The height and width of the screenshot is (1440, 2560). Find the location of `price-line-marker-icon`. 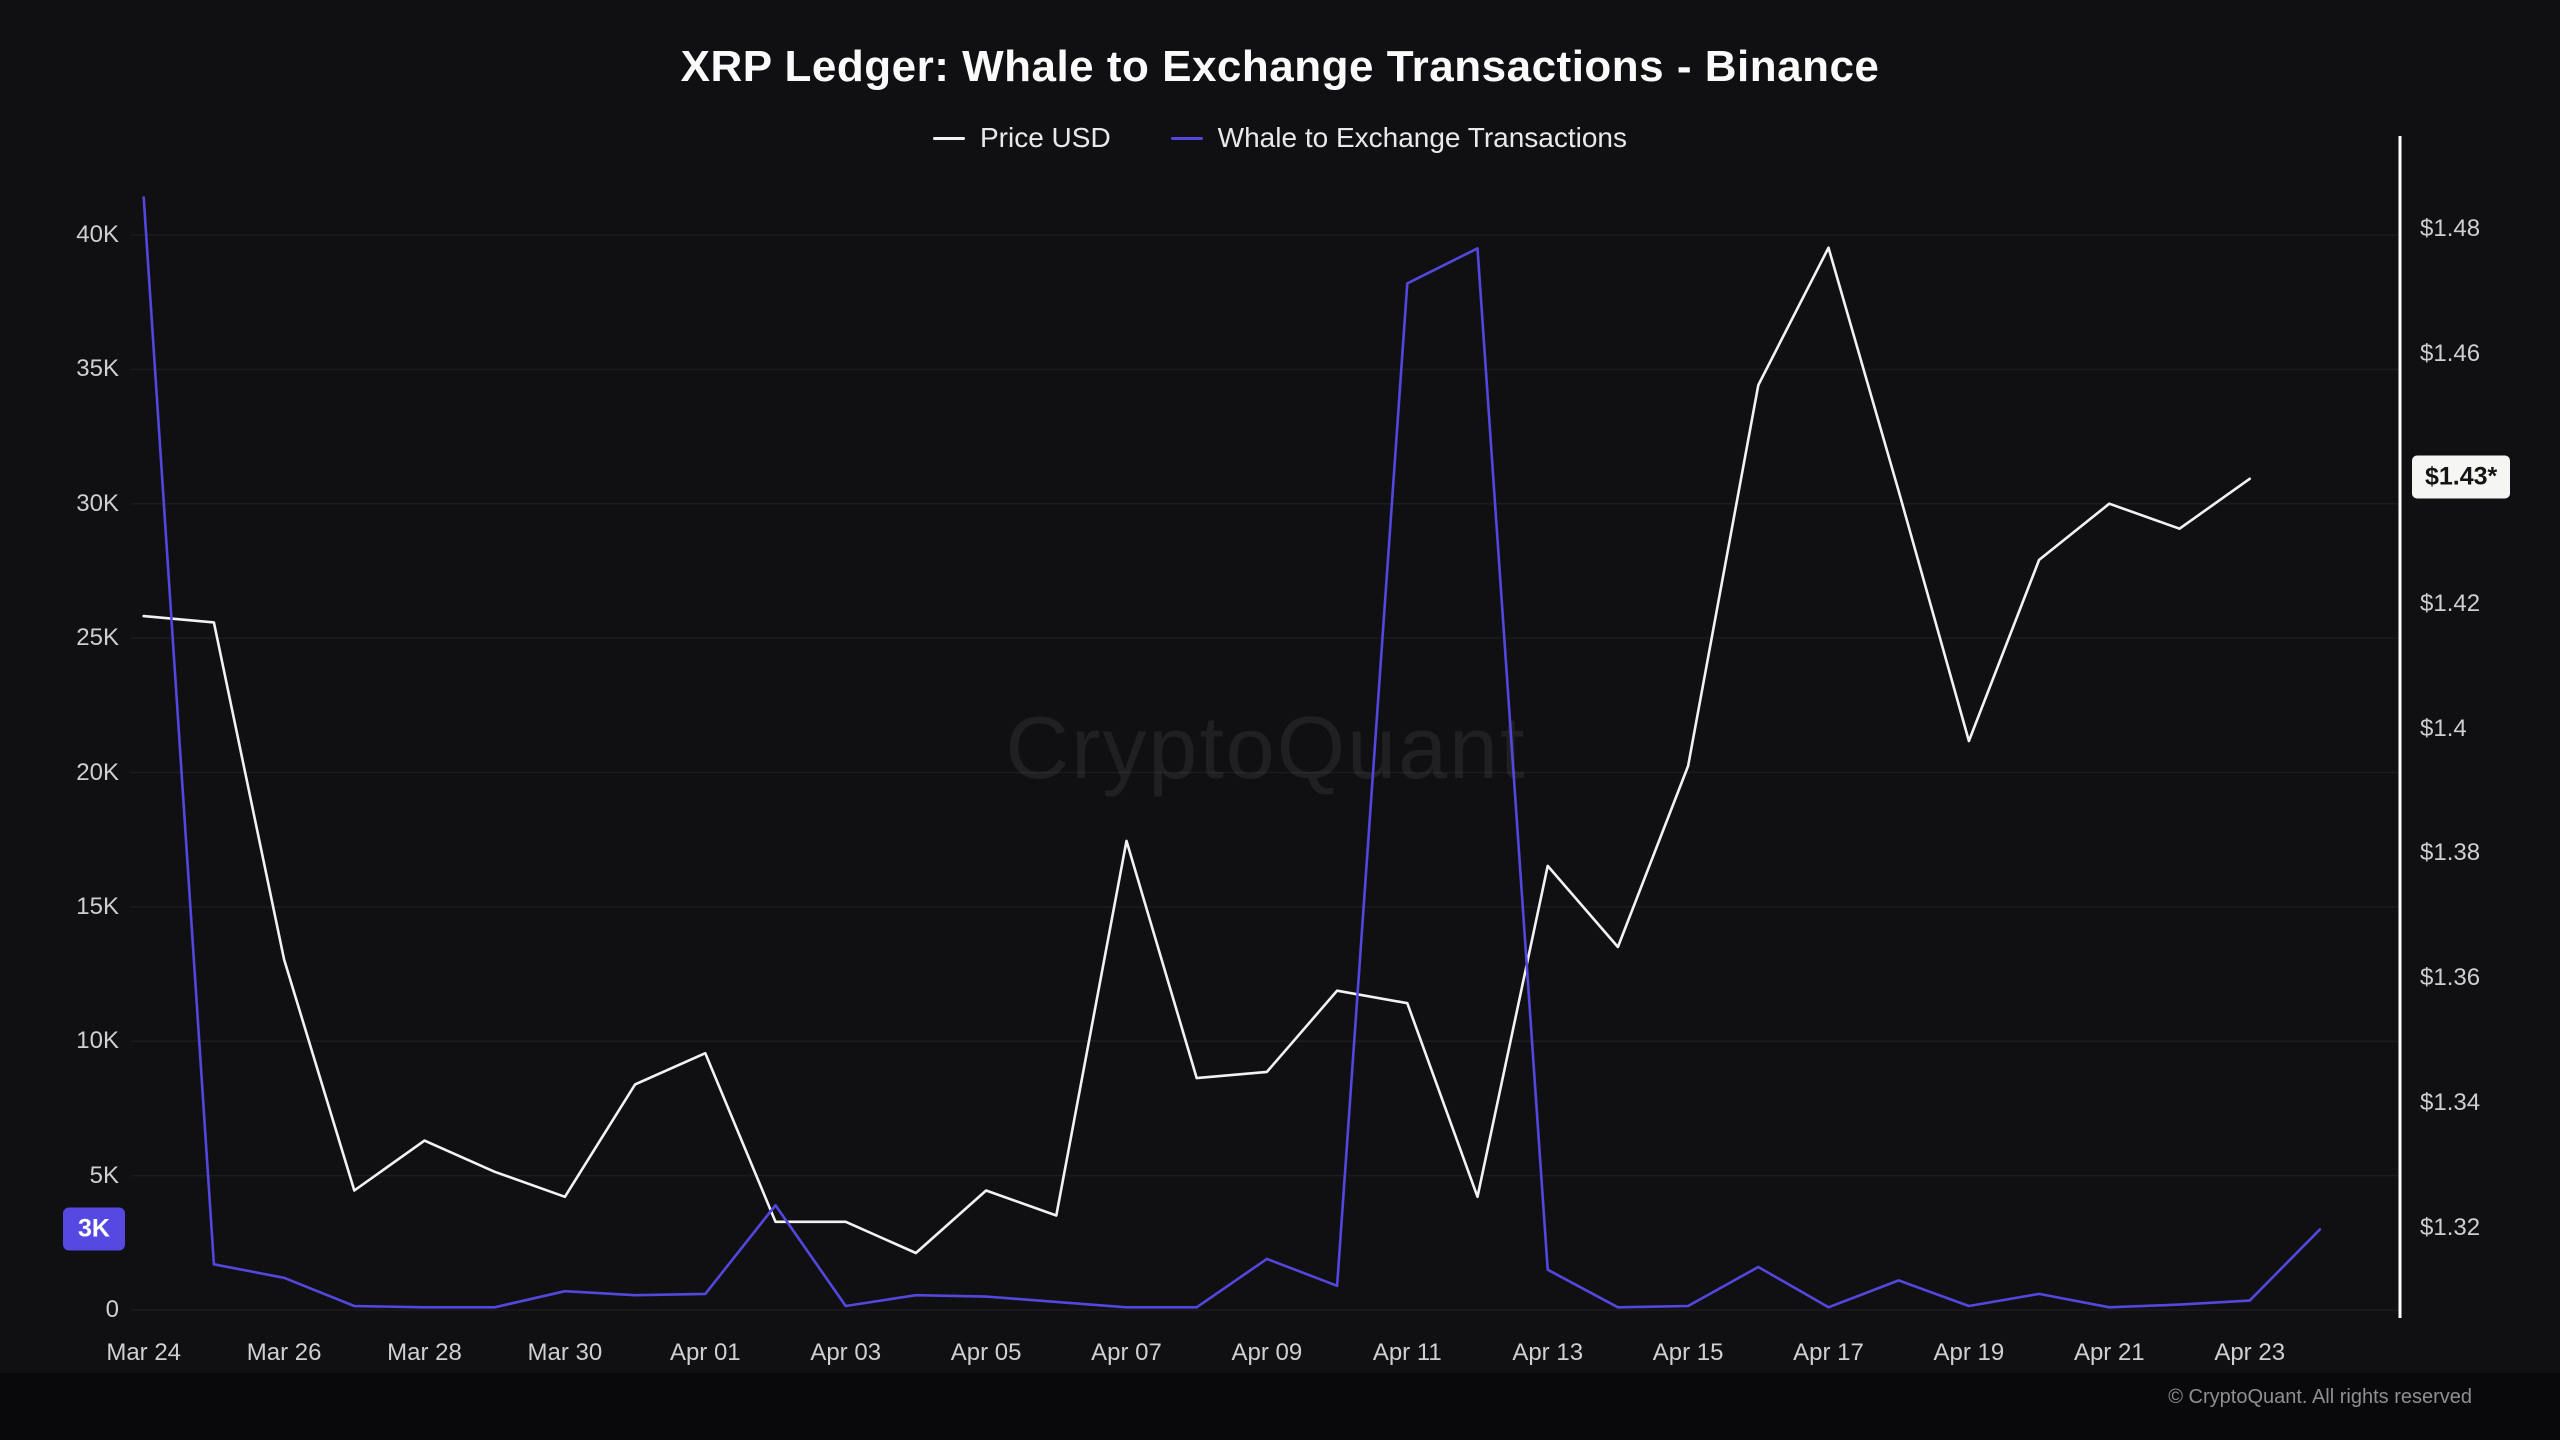

price-line-marker-icon is located at coordinates (948, 138).